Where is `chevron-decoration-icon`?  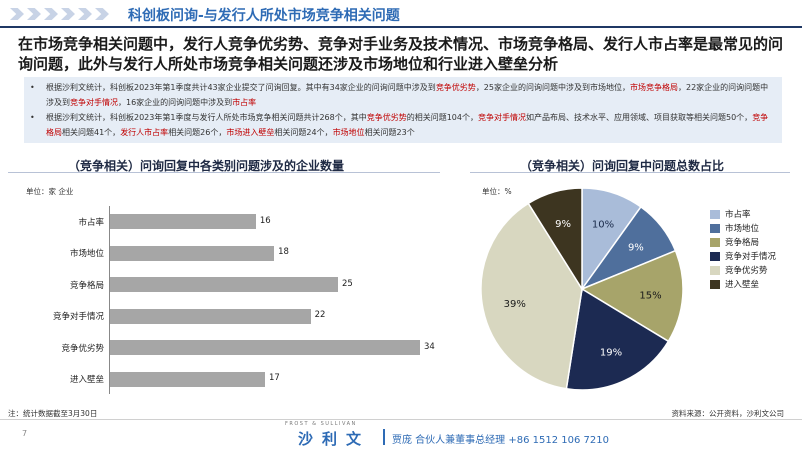
chevron-decoration-icon is located at coordinates (59, 14).